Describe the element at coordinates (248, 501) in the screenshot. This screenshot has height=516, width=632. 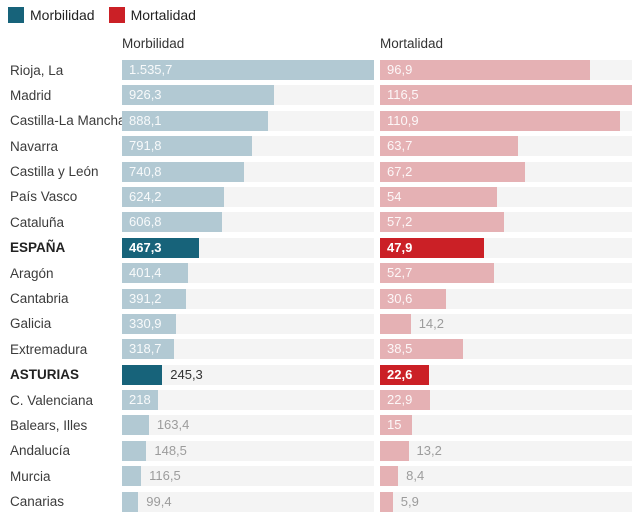
I see `morbilidad-track: 99,4` at that location.